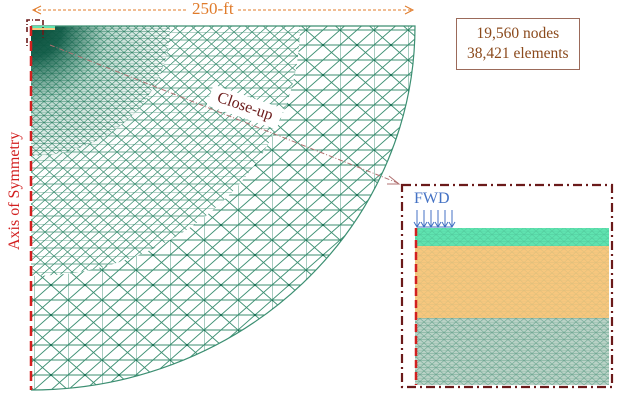 Image resolution: width=624 pixels, height=400 pixels. What do you see at coordinates (432, 198) in the screenshot?
I see `fwd-label: FWD` at bounding box center [432, 198].